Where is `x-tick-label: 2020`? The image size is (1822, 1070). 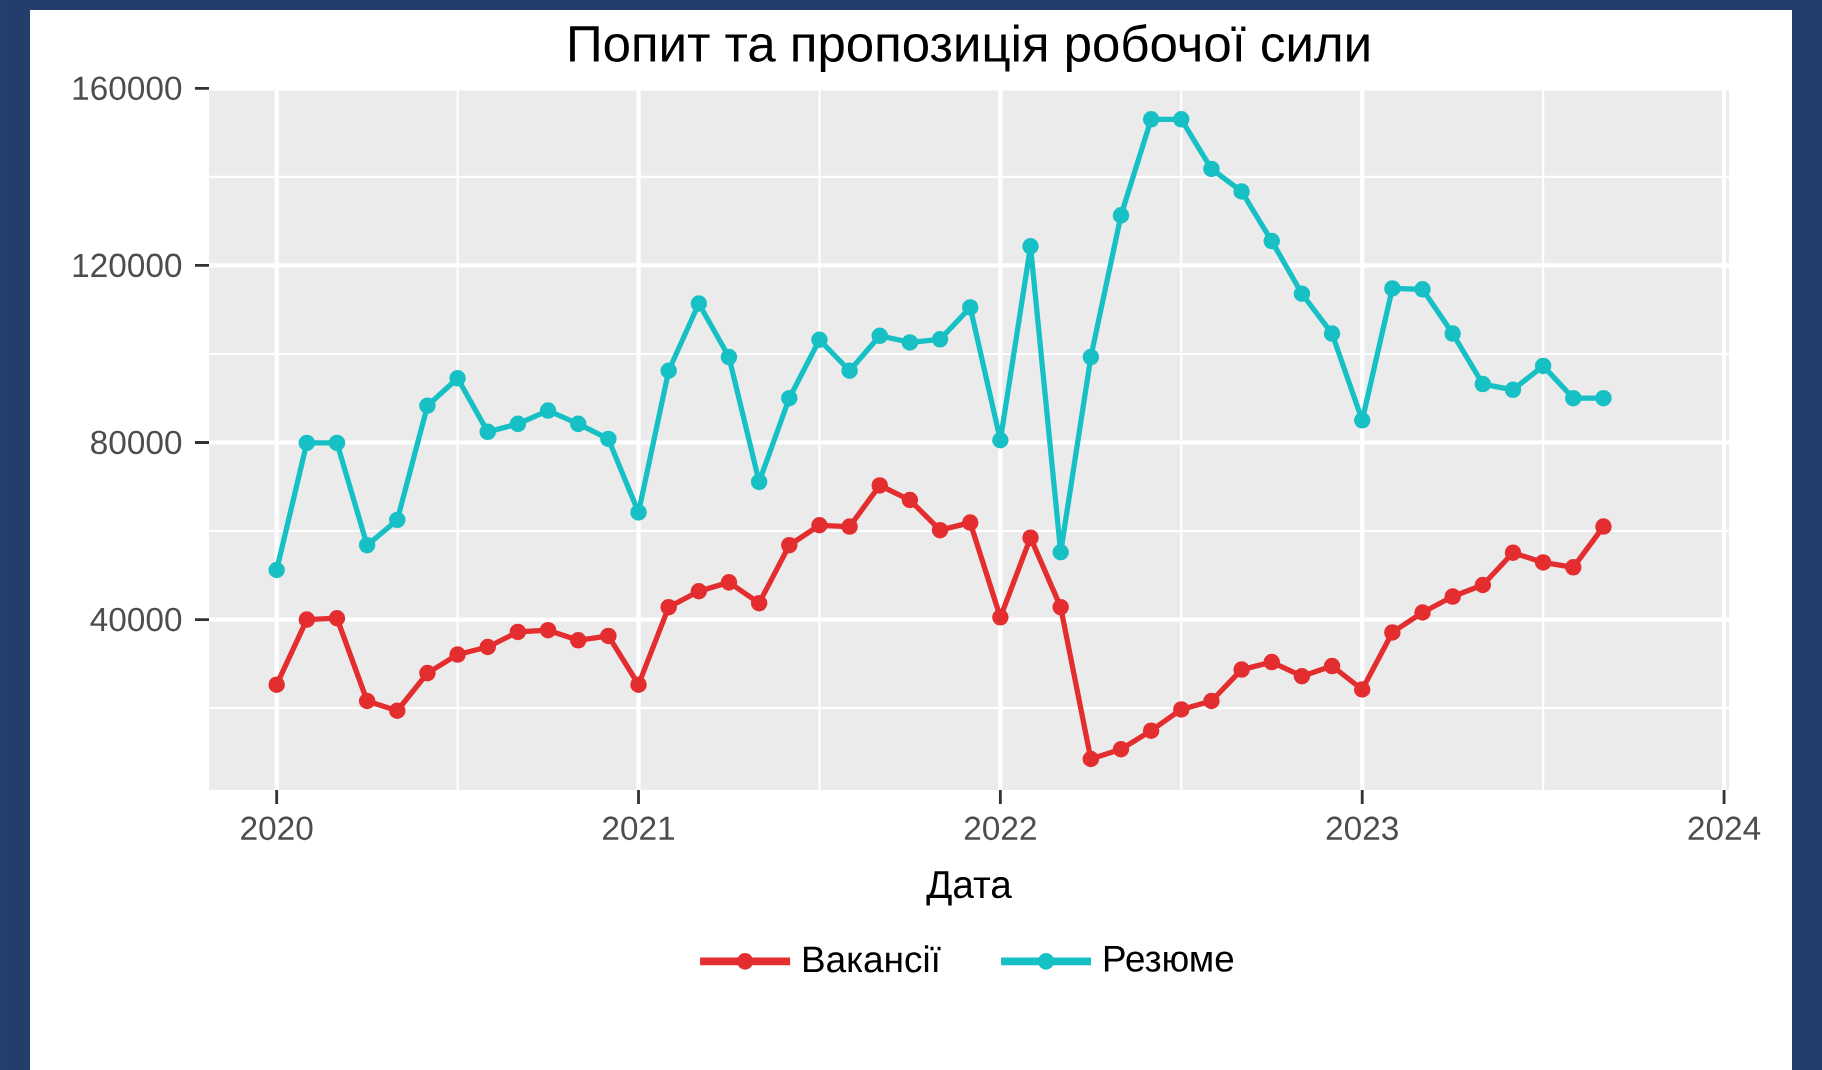 x-tick-label: 2020 is located at coordinates (277, 828).